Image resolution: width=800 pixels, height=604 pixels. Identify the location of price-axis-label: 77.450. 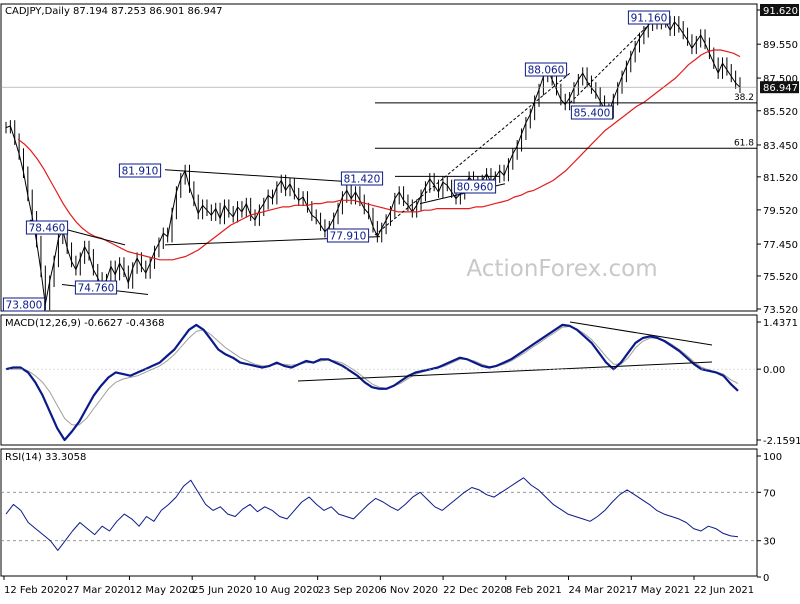
(780, 245).